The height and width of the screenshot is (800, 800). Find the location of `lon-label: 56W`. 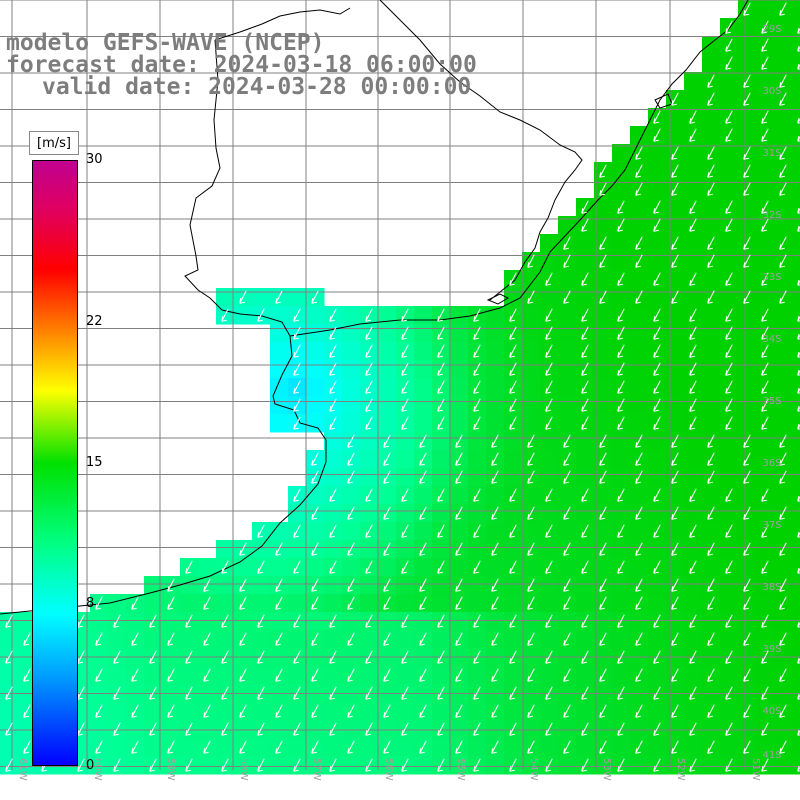

lon-label: 56W is located at coordinates (388, 769).